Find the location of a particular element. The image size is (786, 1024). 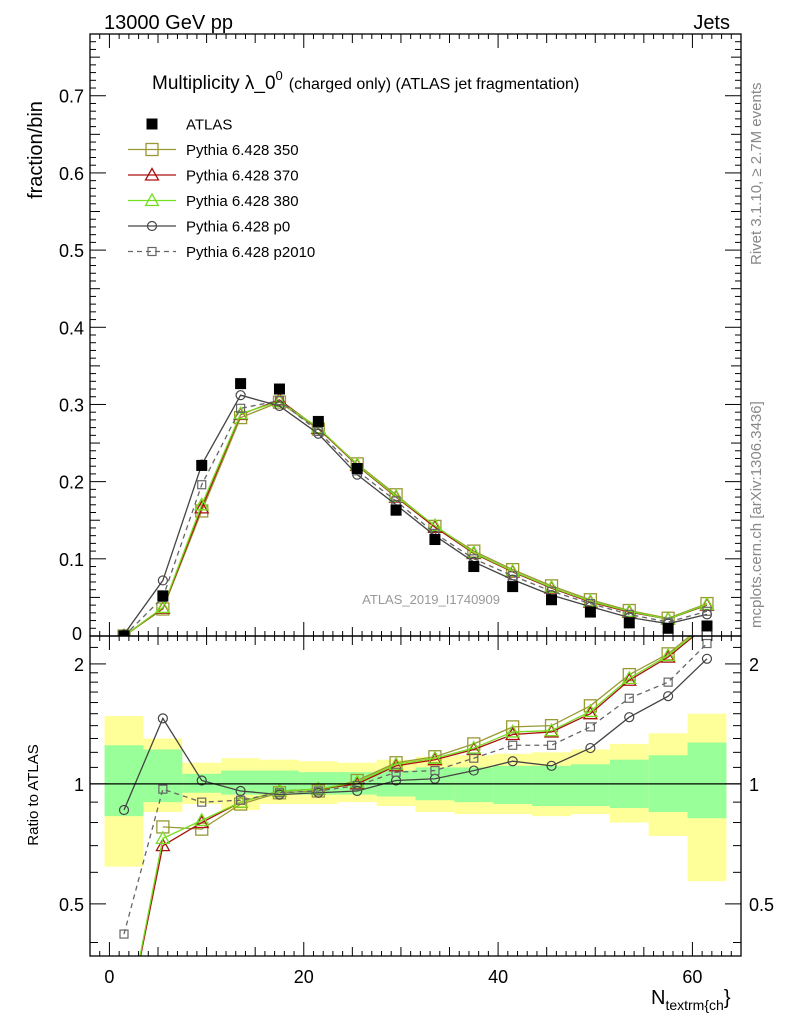

y-tick-label: 0.6 is located at coordinates (71, 174).